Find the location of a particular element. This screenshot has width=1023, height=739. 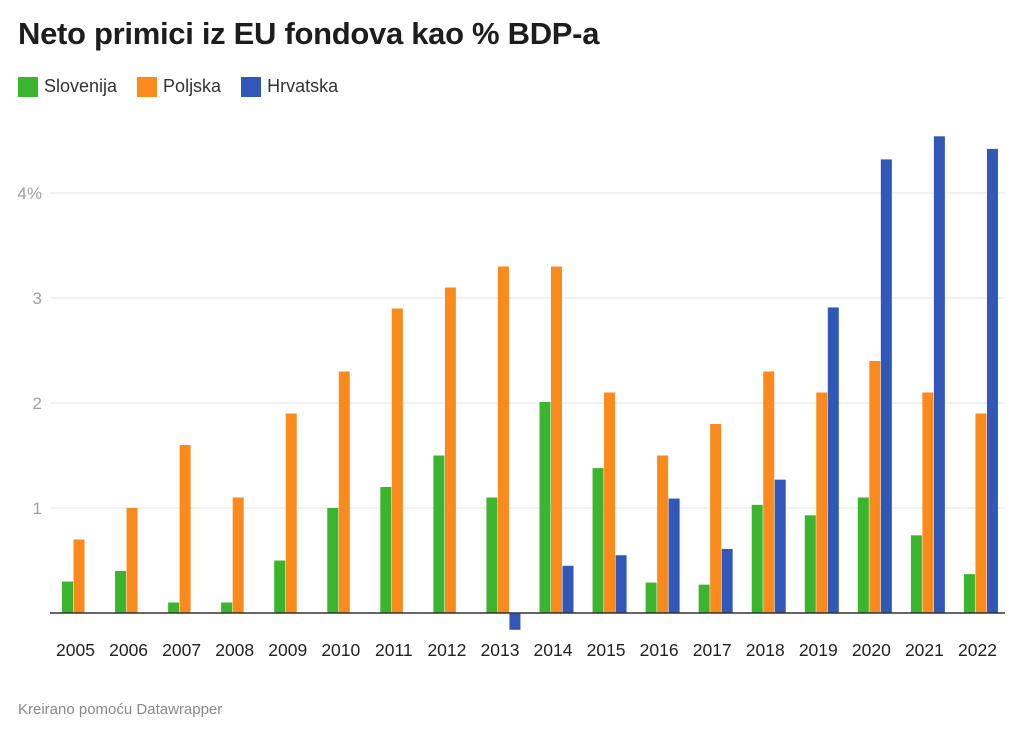

legend-label-slovenija: Slovenija is located at coordinates (81, 86).